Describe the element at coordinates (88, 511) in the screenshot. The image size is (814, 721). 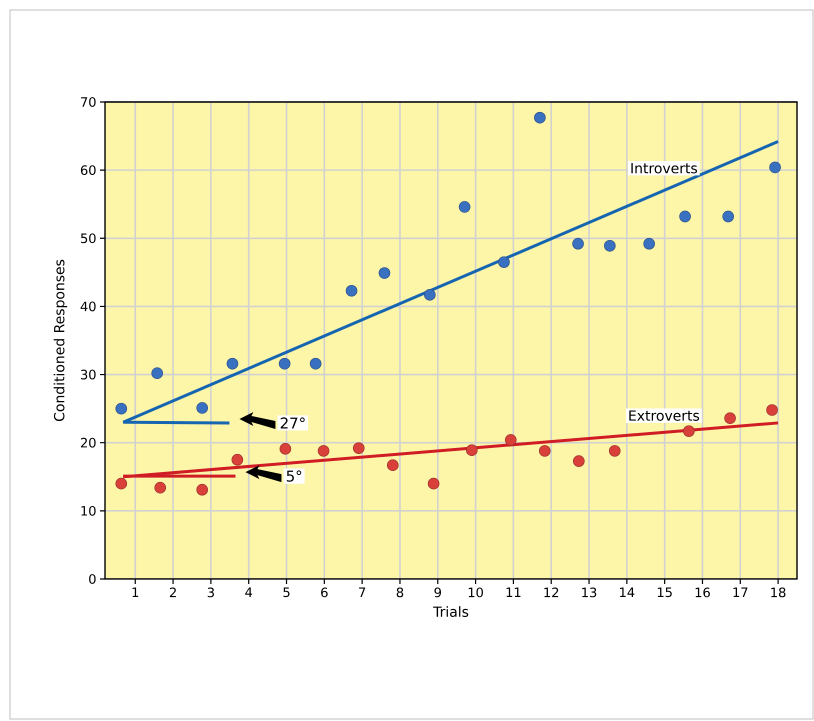
I see `y-tick-label: 10` at that location.